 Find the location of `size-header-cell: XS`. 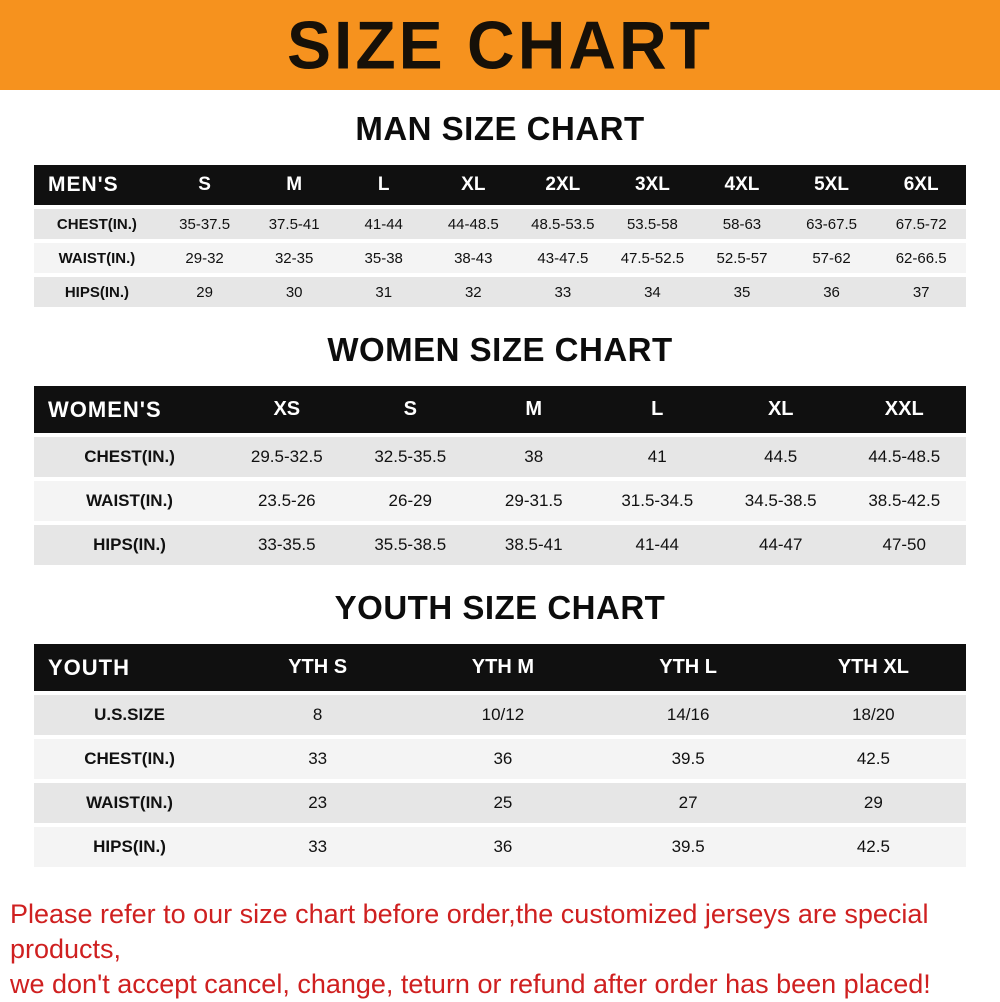

size-header-cell: XS is located at coordinates (287, 409).